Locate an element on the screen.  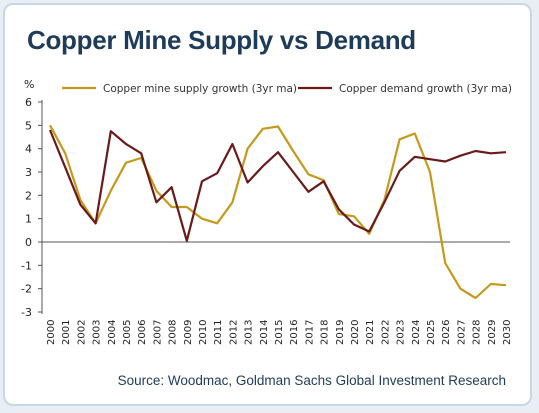
legend-label: Copper mine supply growth (3yr ma) is located at coordinates (200, 89).